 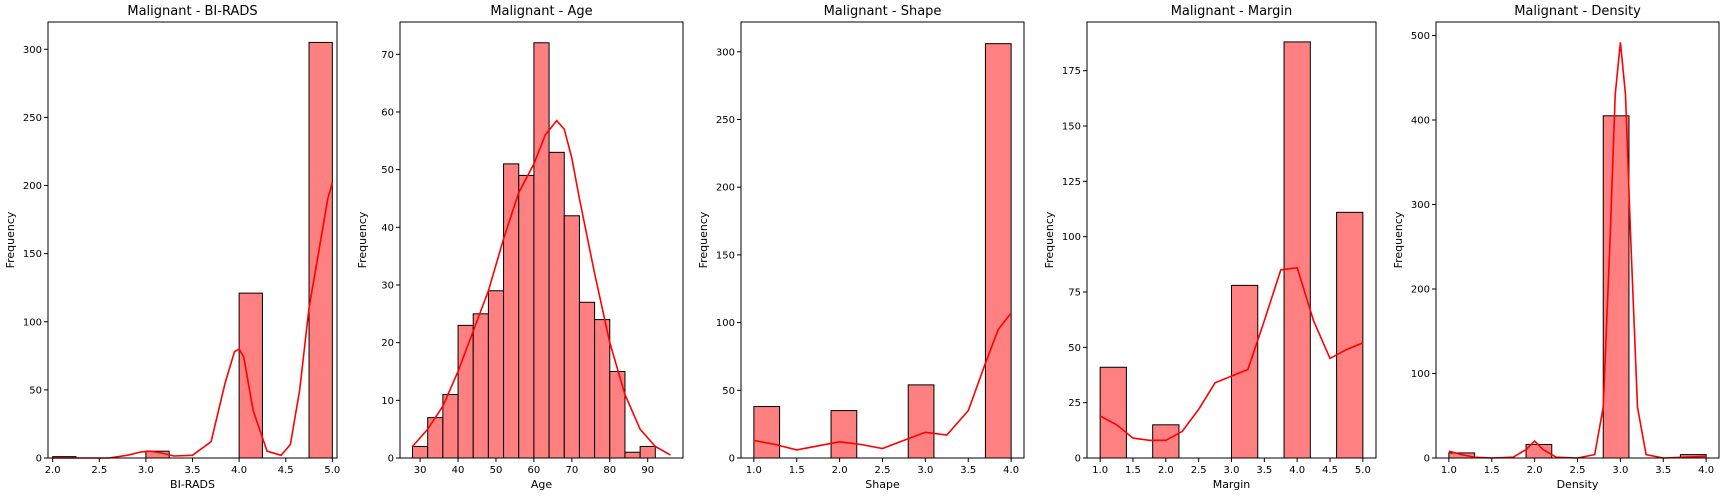 I want to click on chart1-ytick-label-3: 150, so click(x=32, y=254).